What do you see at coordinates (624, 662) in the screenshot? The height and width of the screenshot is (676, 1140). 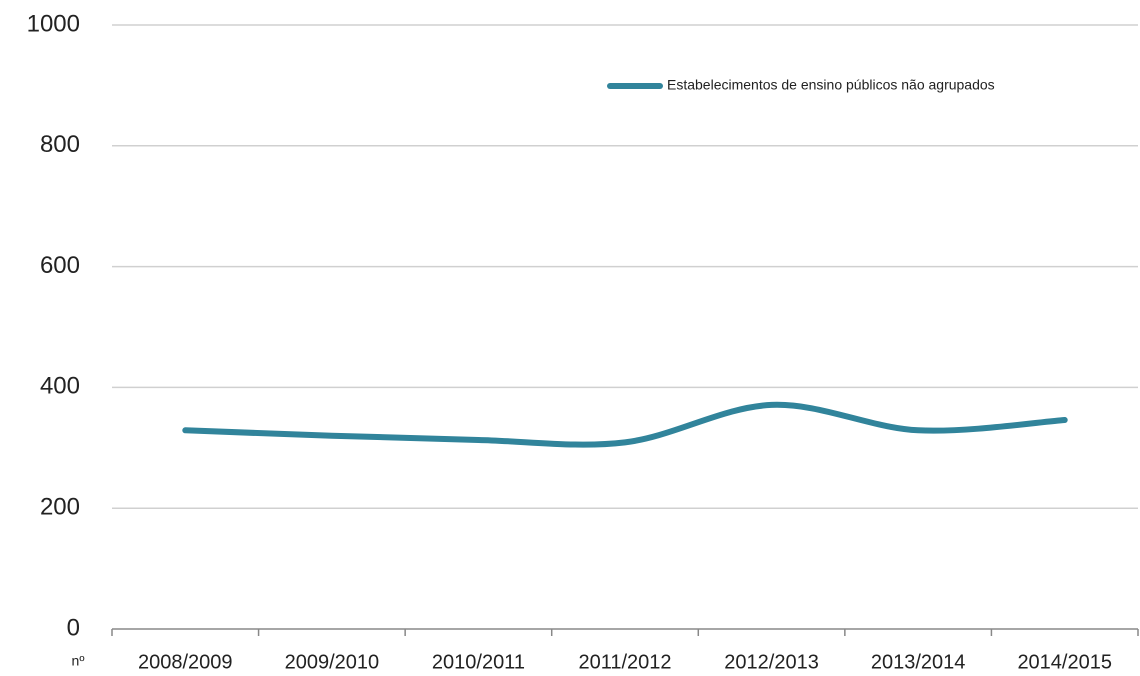 I see `x-tick-label: 2011/2012` at bounding box center [624, 662].